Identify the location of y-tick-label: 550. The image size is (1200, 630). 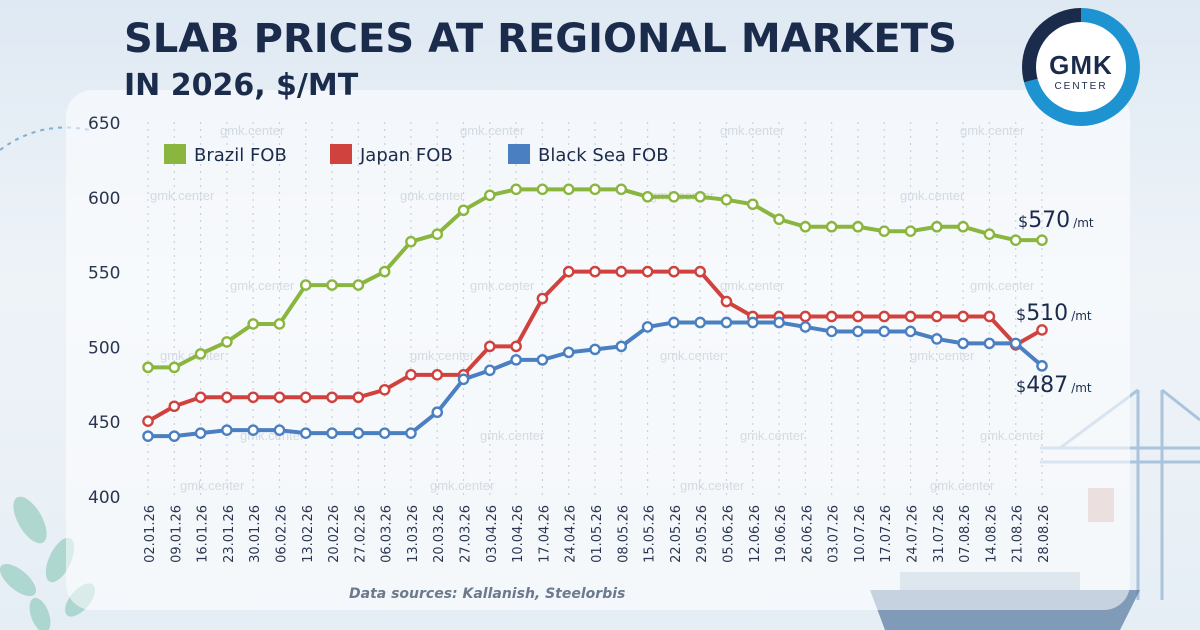
(104, 274).